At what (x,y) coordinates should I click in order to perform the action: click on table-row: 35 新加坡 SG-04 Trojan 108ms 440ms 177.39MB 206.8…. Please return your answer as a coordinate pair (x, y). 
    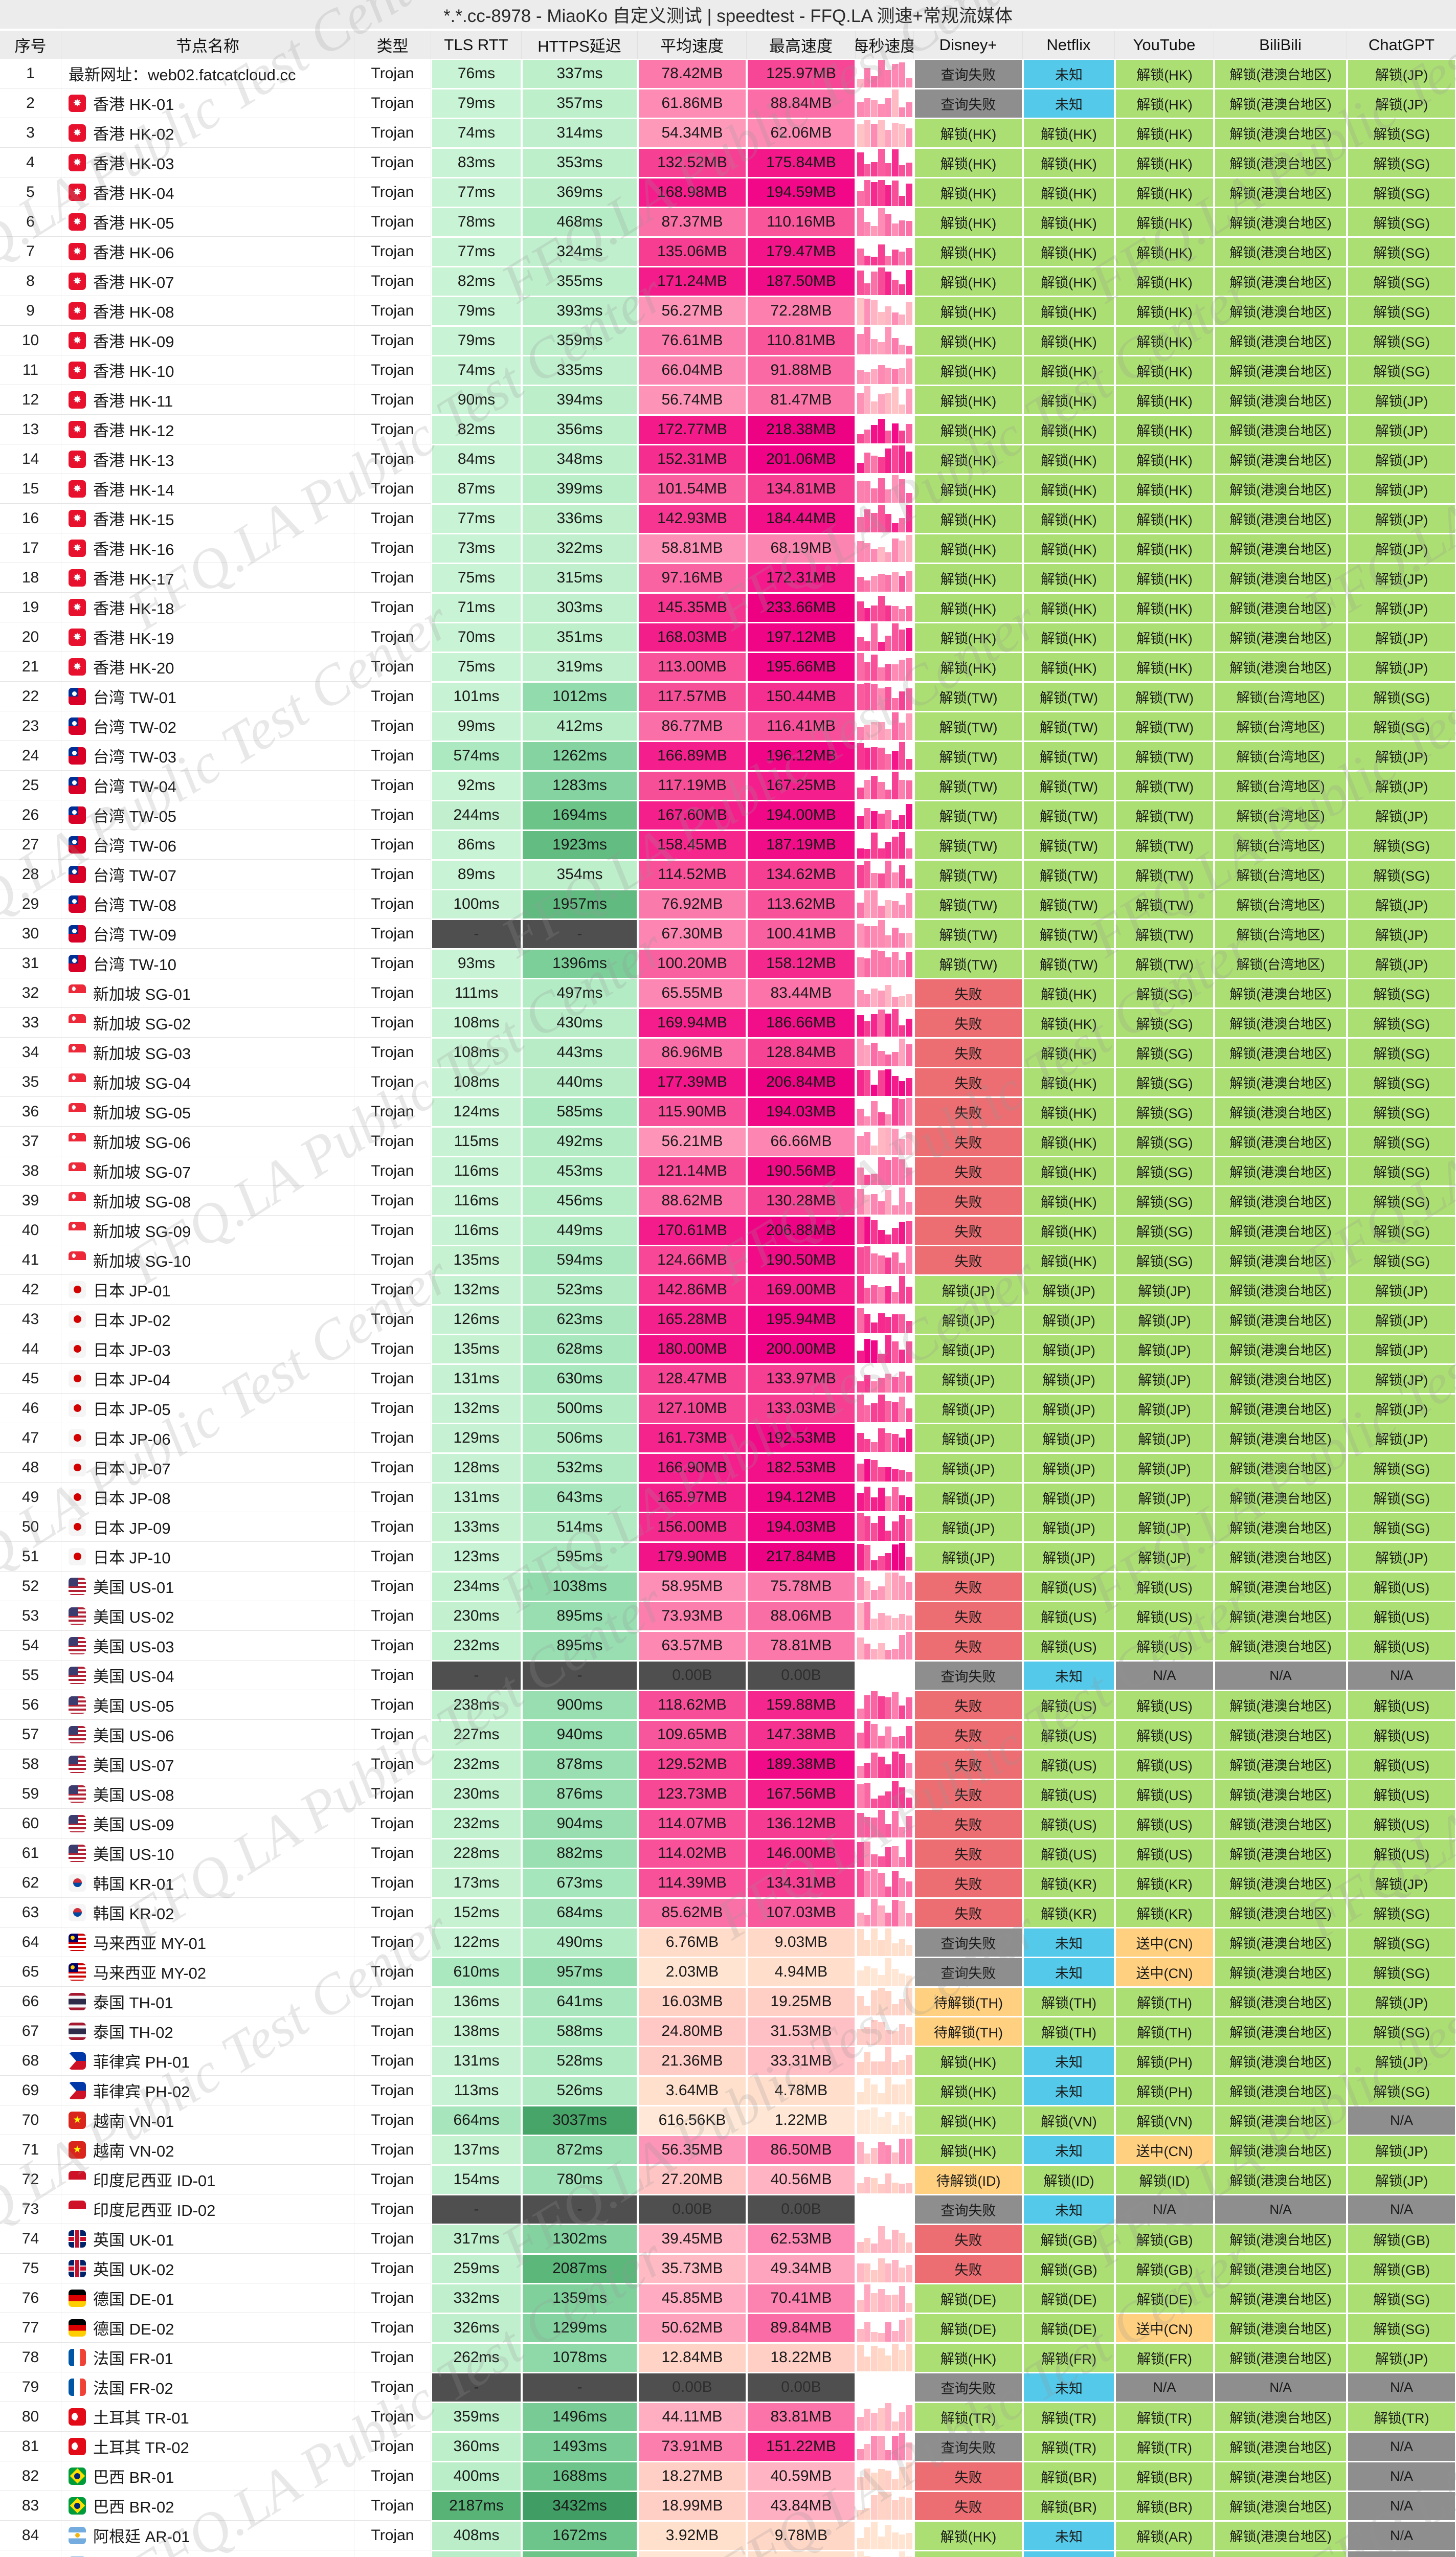
    Looking at the image, I should click on (728, 1082).